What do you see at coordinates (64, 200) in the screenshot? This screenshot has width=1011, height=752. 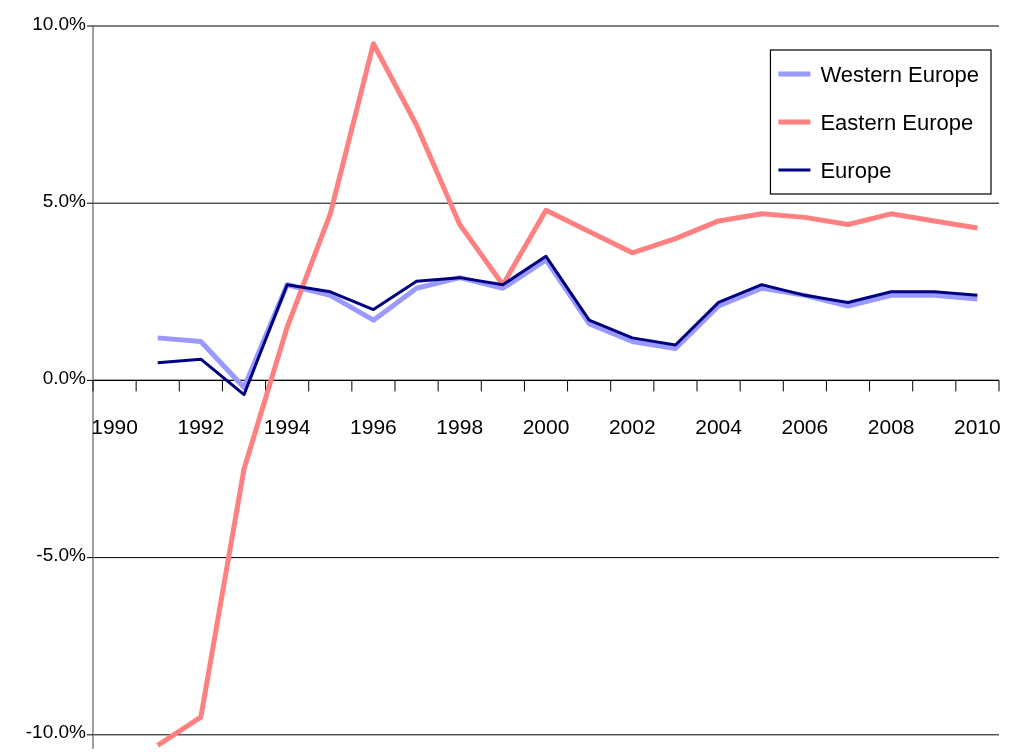 I see `y-tick-label: 5.0%` at bounding box center [64, 200].